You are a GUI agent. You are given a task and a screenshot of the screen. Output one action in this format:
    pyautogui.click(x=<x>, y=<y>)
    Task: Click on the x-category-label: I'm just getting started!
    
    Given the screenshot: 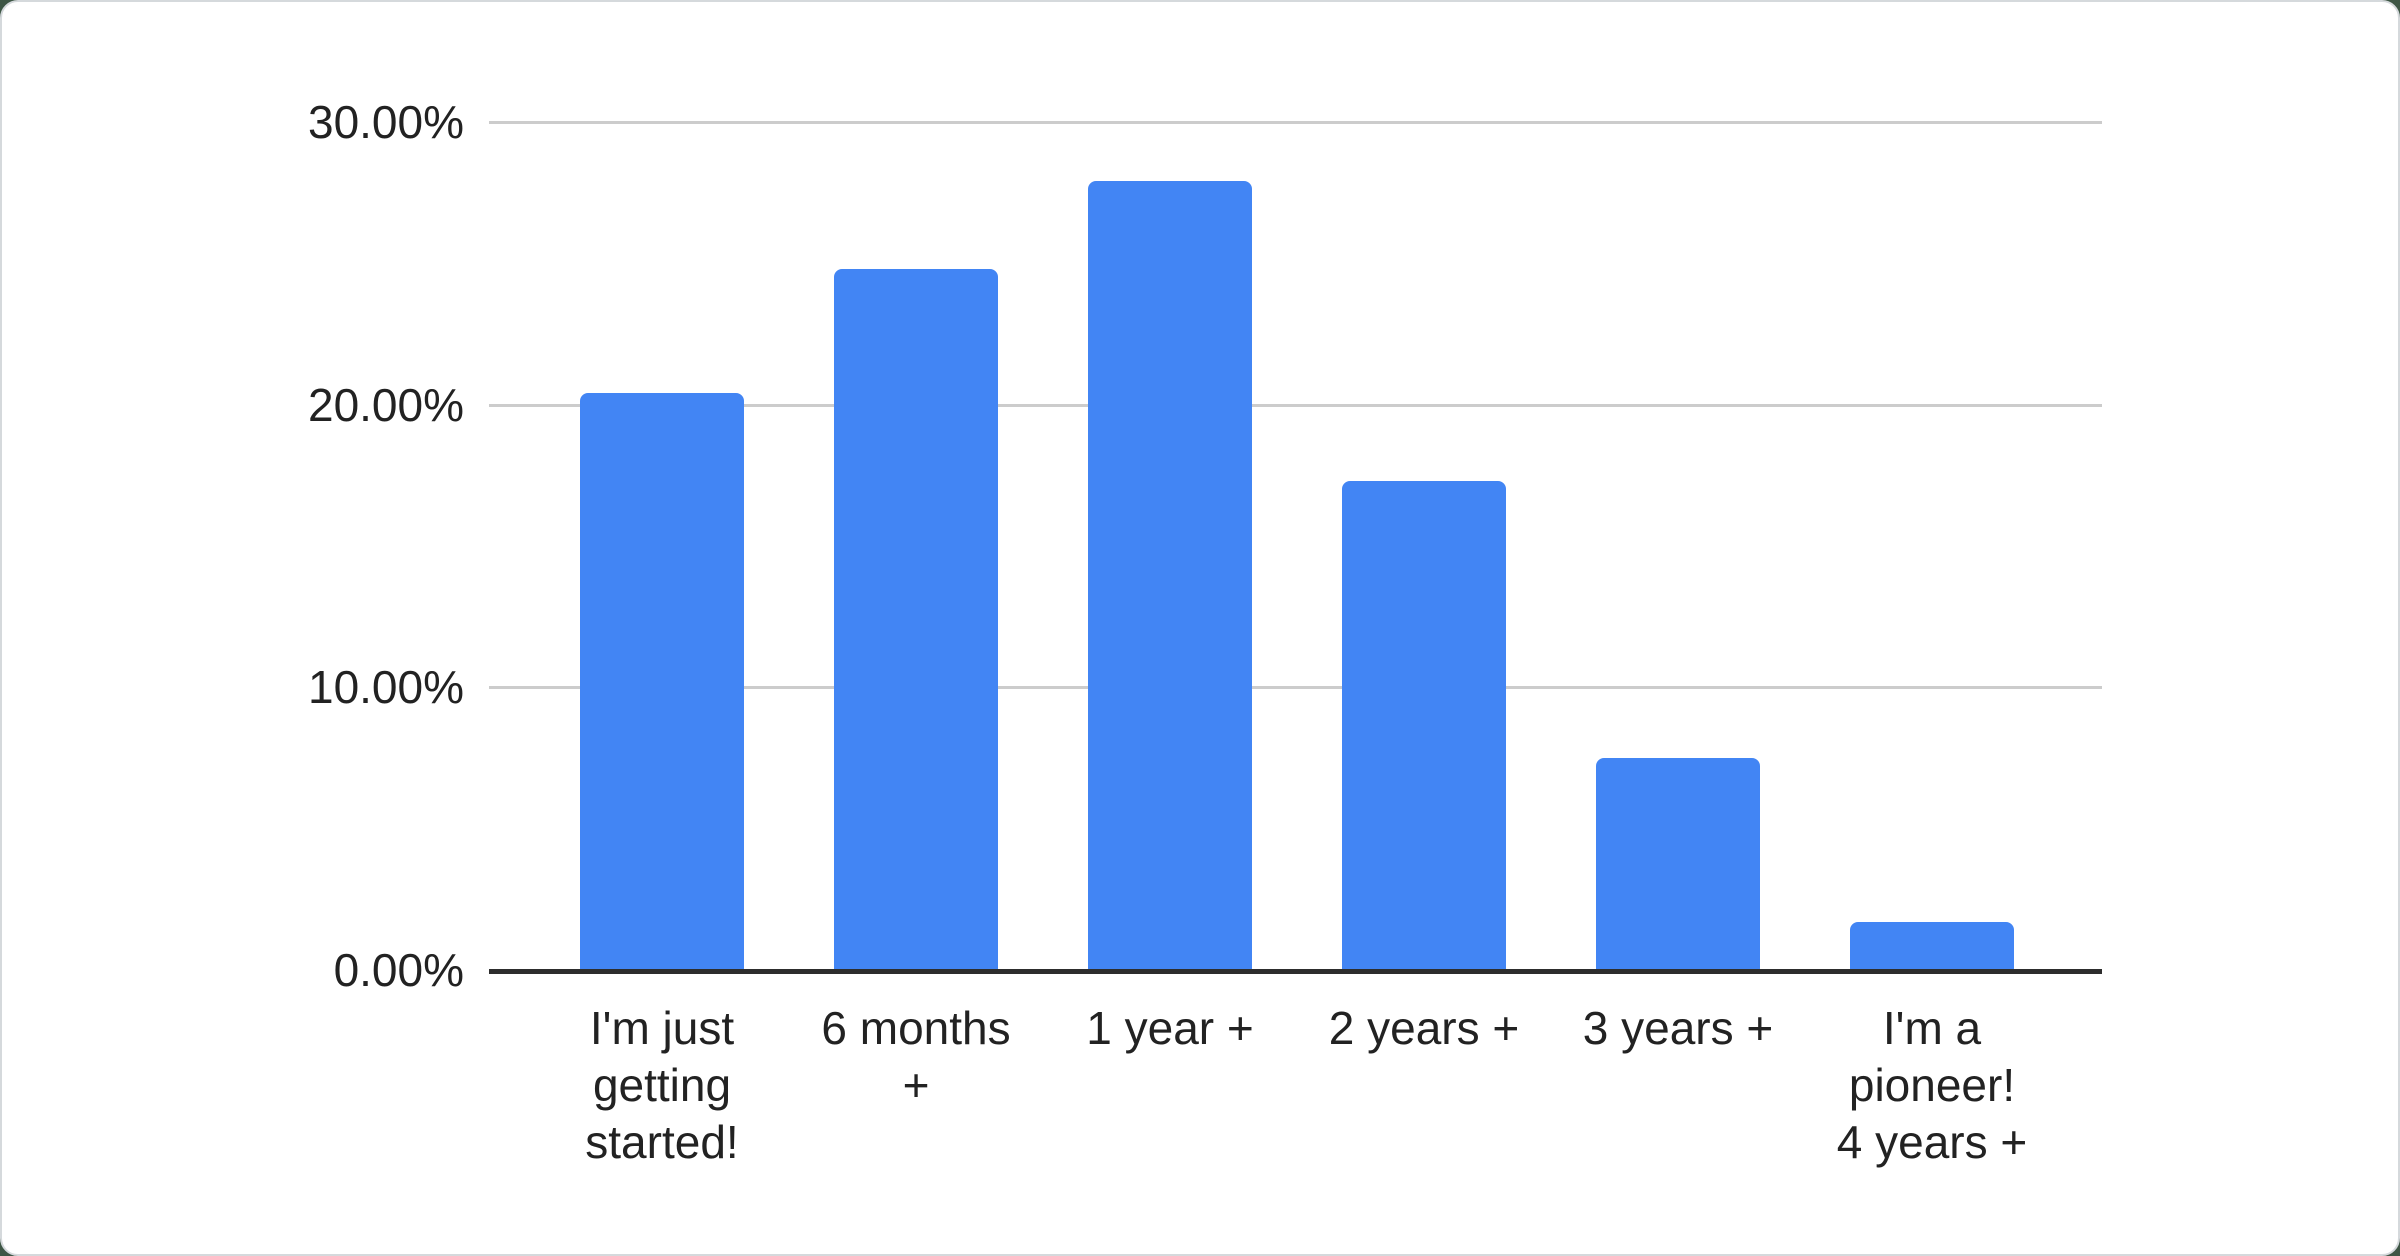 What is the action you would take?
    pyautogui.click(x=662, y=1085)
    